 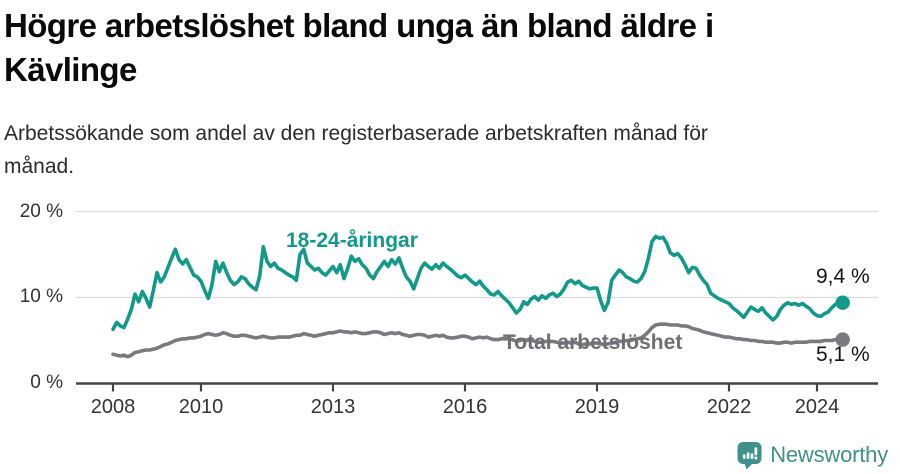 What do you see at coordinates (70, 69) in the screenshot?
I see `title-line2: Kävlinge` at bounding box center [70, 69].